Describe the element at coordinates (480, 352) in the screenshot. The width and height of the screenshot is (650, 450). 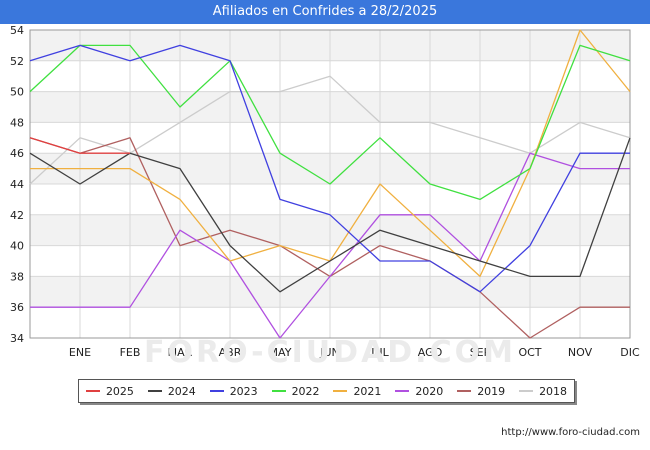
I see `x-tick-label: SEP` at that location.